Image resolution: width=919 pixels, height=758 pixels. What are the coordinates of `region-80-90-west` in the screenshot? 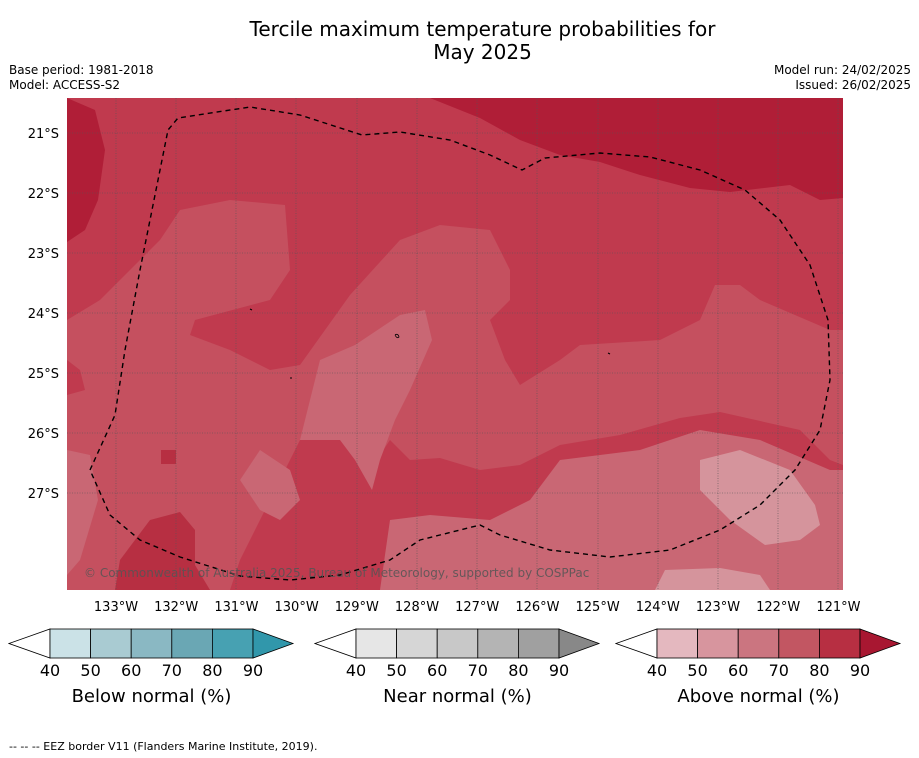 It's located at (86, 170).